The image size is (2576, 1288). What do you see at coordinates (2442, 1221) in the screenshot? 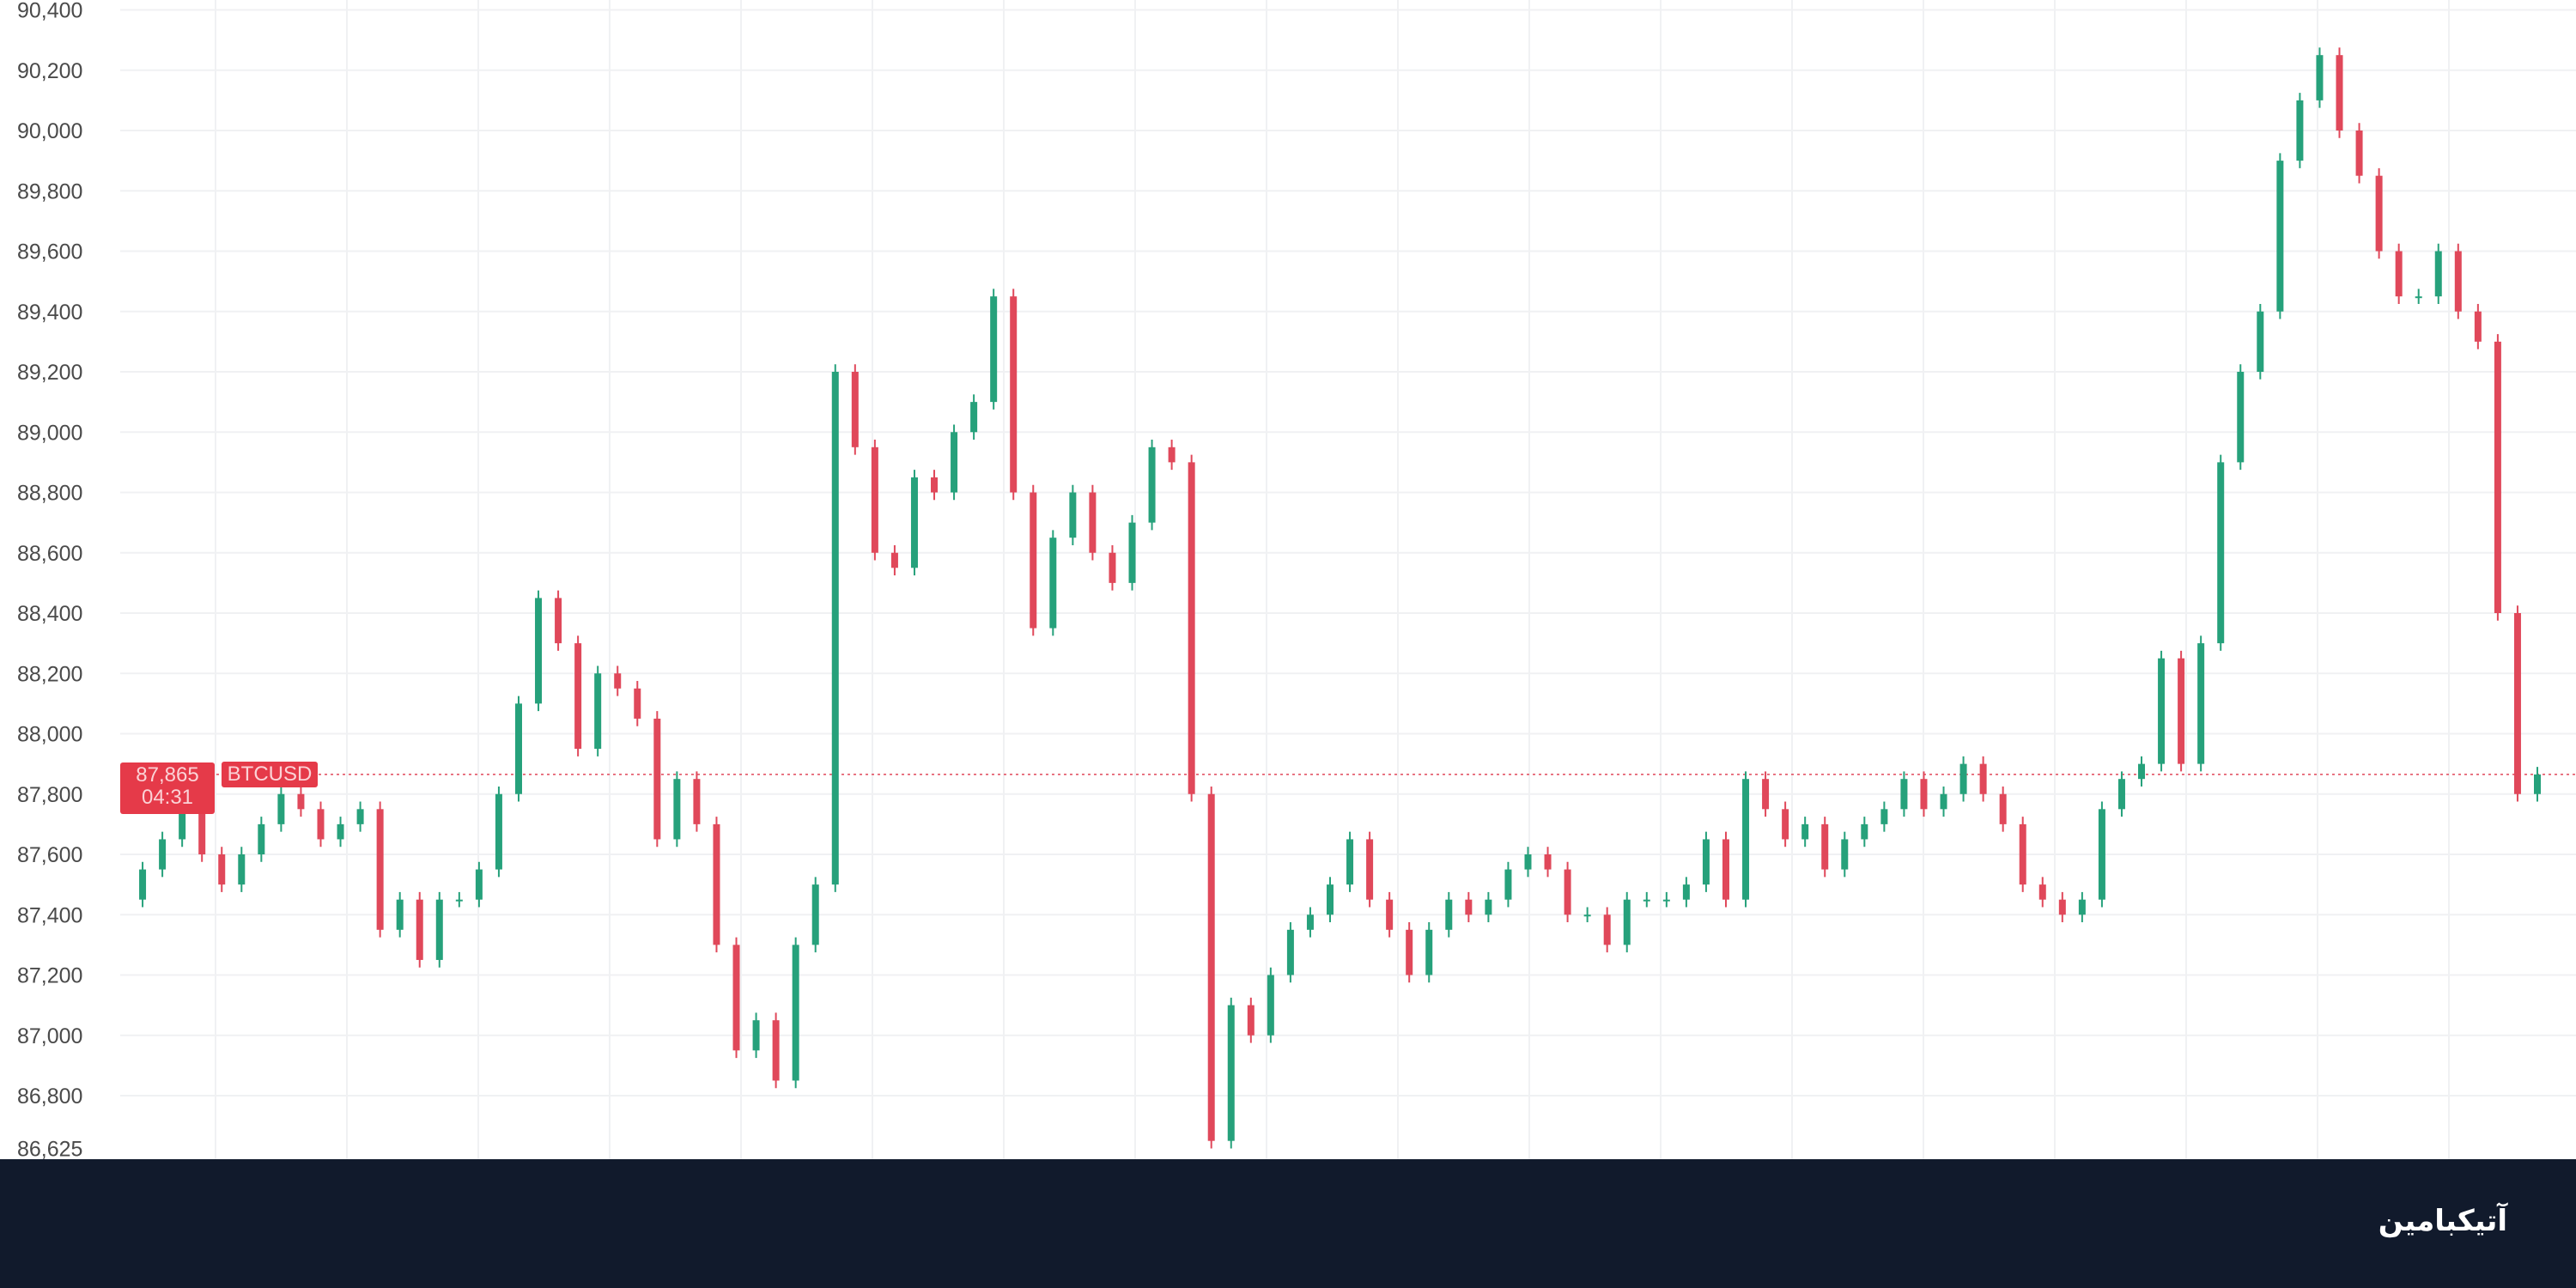
I see `brand-logo: آتیکبامین` at bounding box center [2442, 1221].